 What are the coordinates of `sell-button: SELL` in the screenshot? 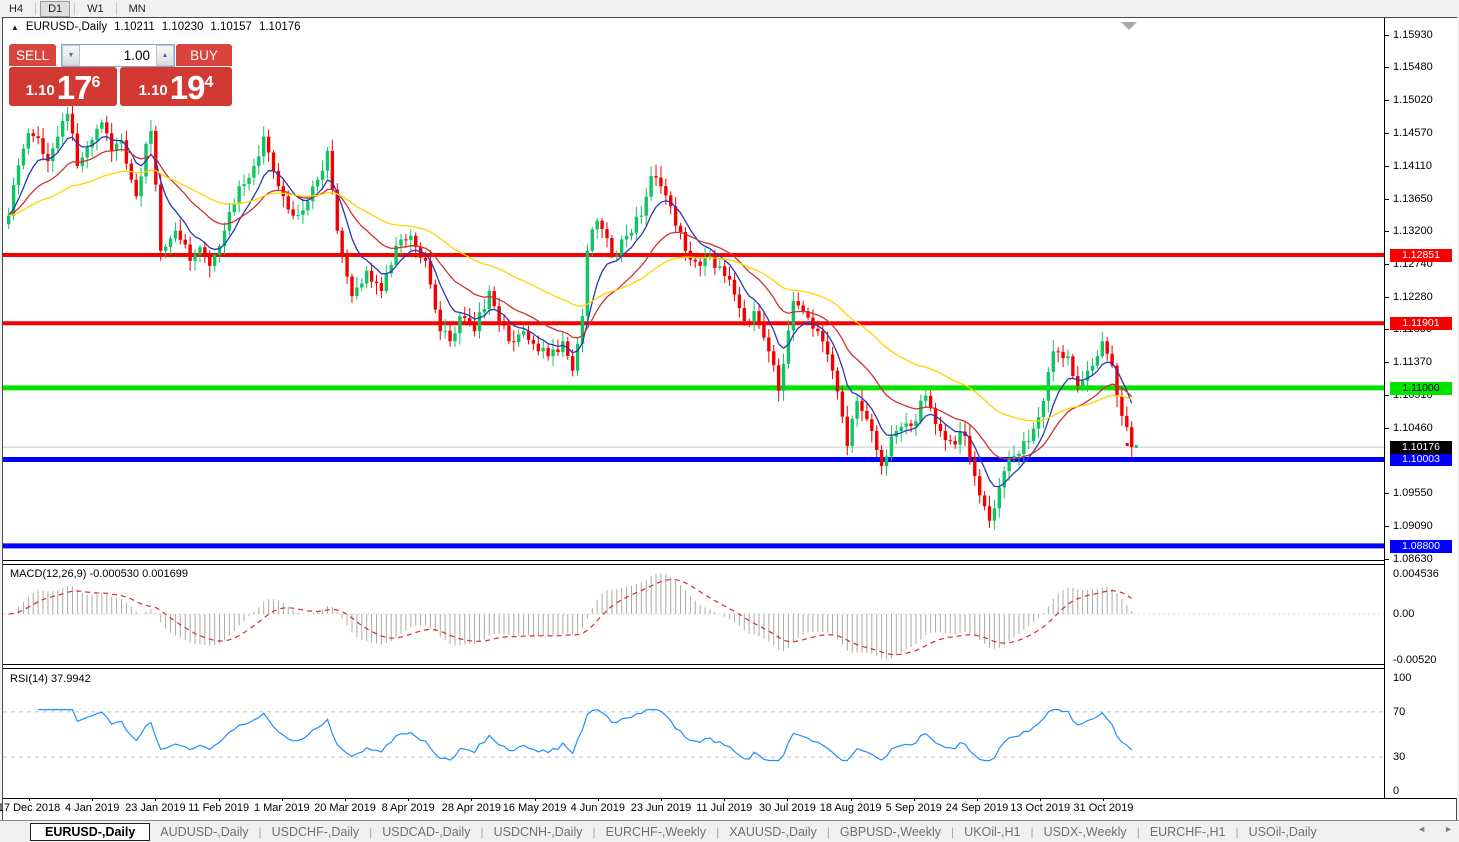 It's located at (32, 55).